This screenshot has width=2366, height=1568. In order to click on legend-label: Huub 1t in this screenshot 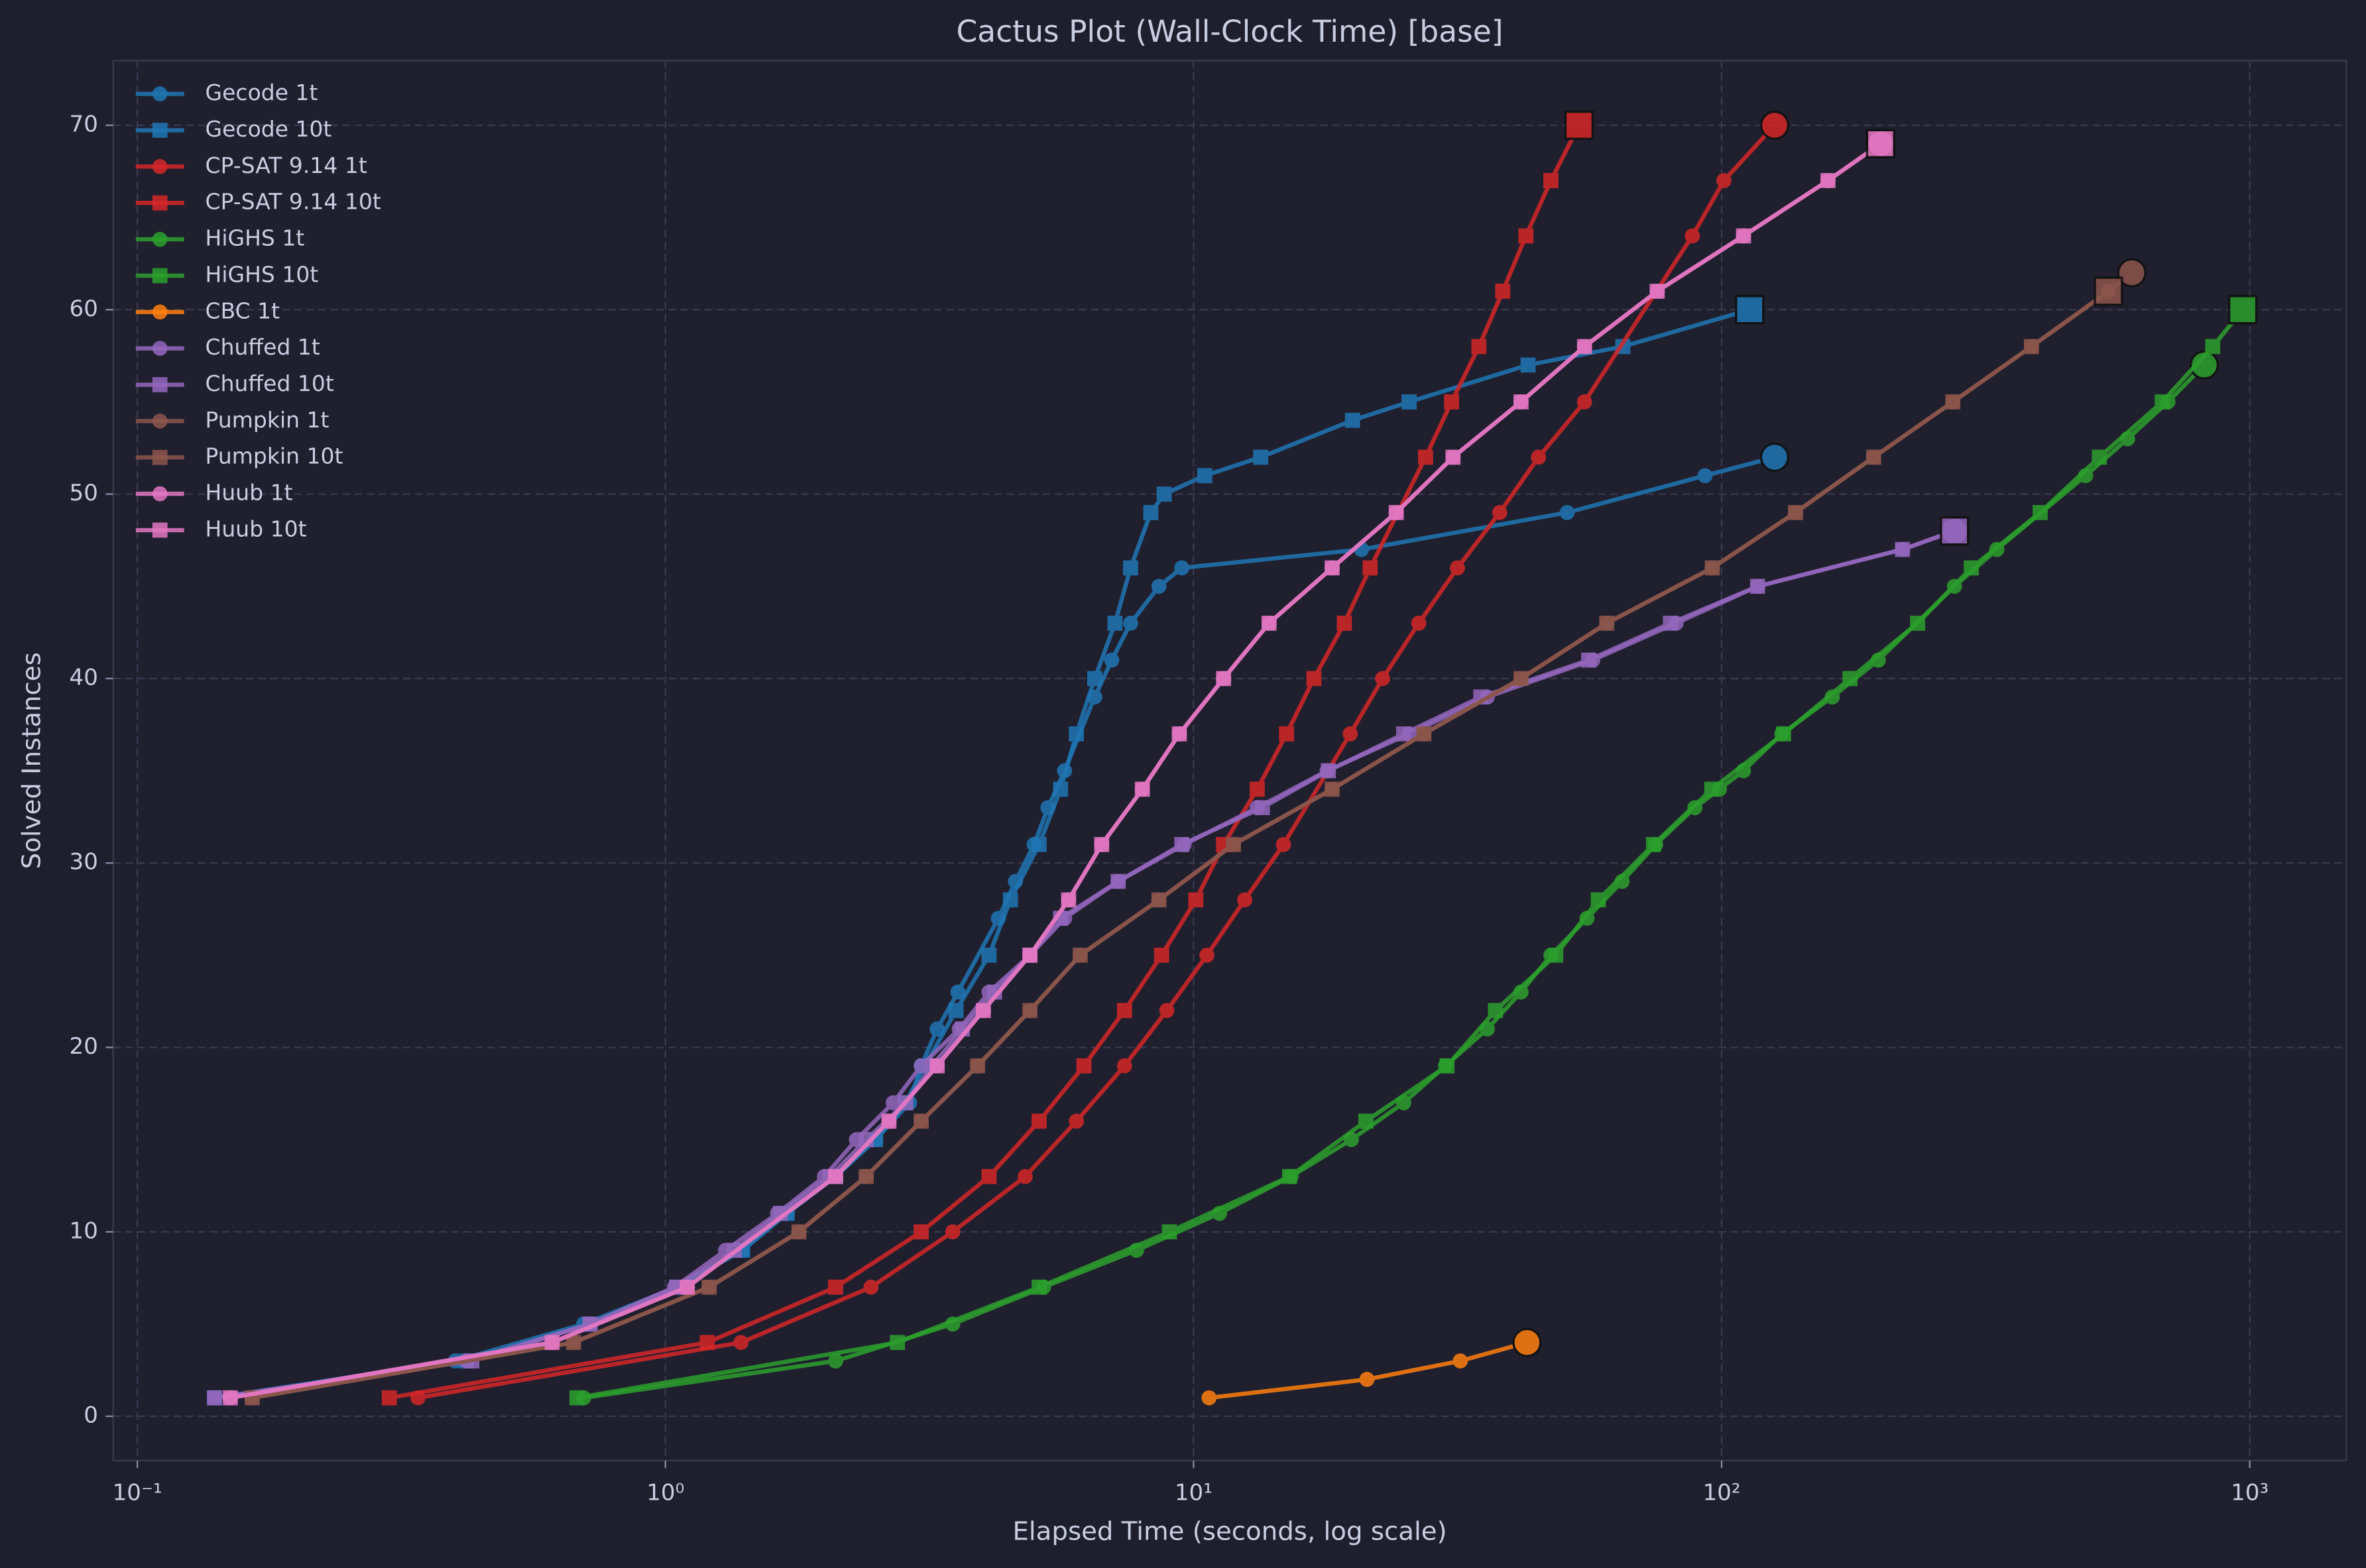, I will do `click(250, 493)`.